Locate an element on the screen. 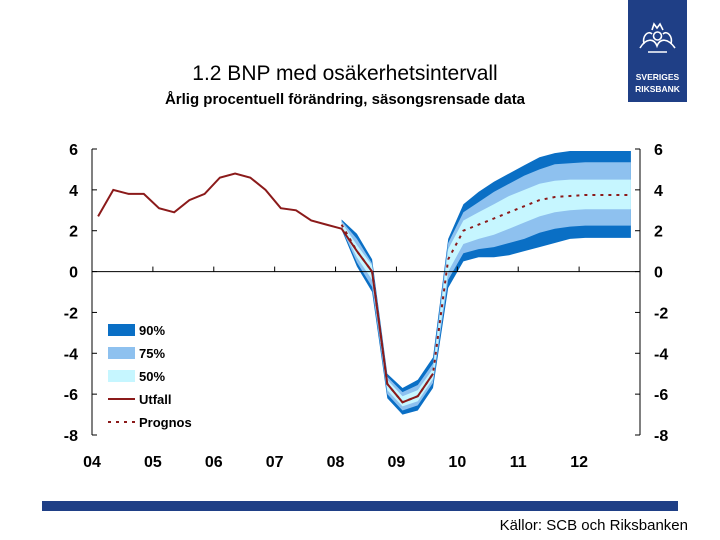 This screenshot has height=540, width=720. y-tick-label-left: -4 is located at coordinates (71, 354).